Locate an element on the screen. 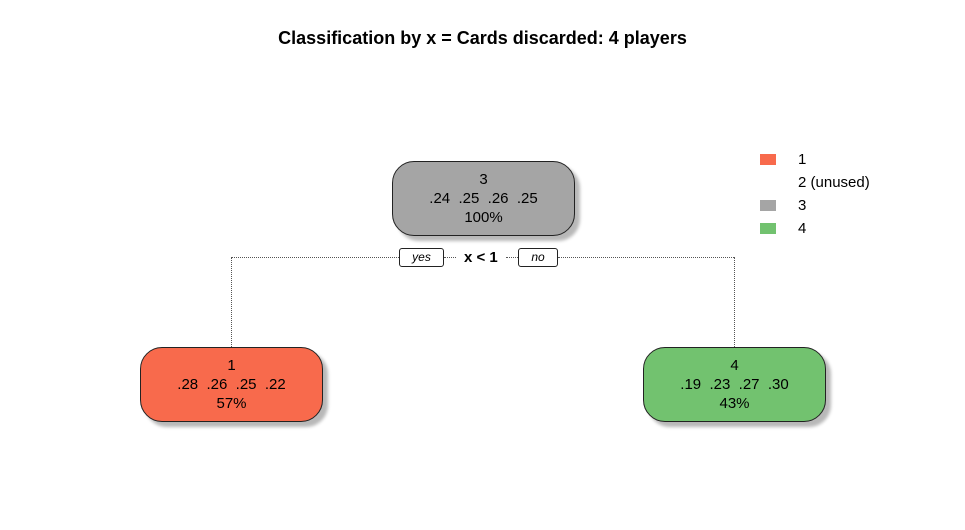  root-pct: 100% is located at coordinates (483, 217).